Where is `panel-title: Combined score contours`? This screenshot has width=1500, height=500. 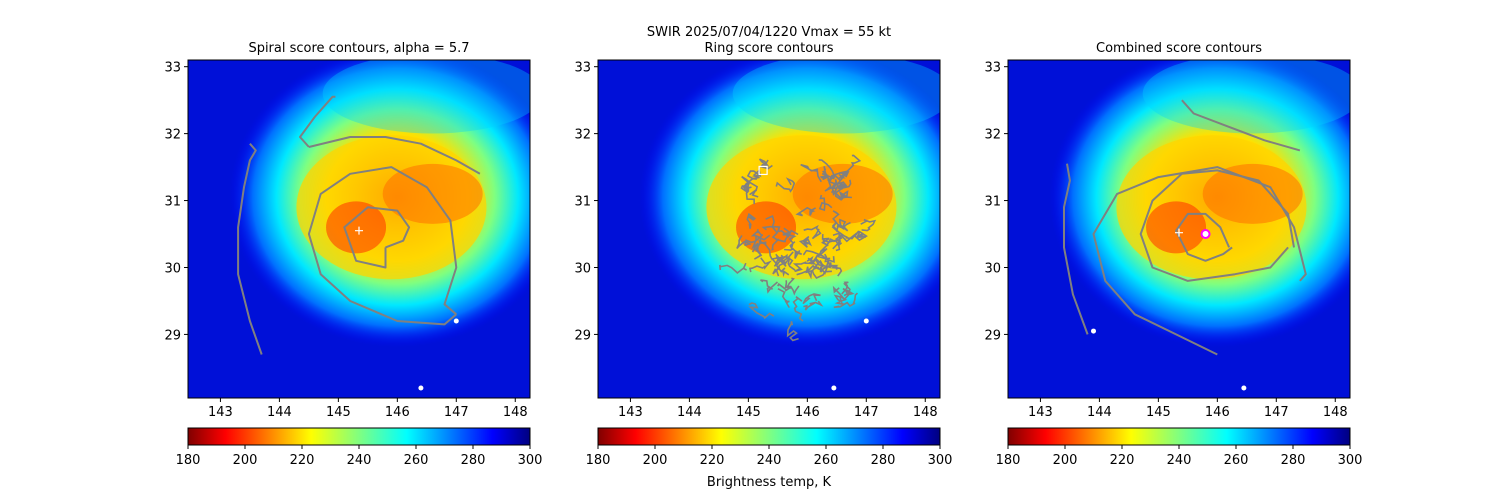 panel-title: Combined score contours is located at coordinates (1179, 48).